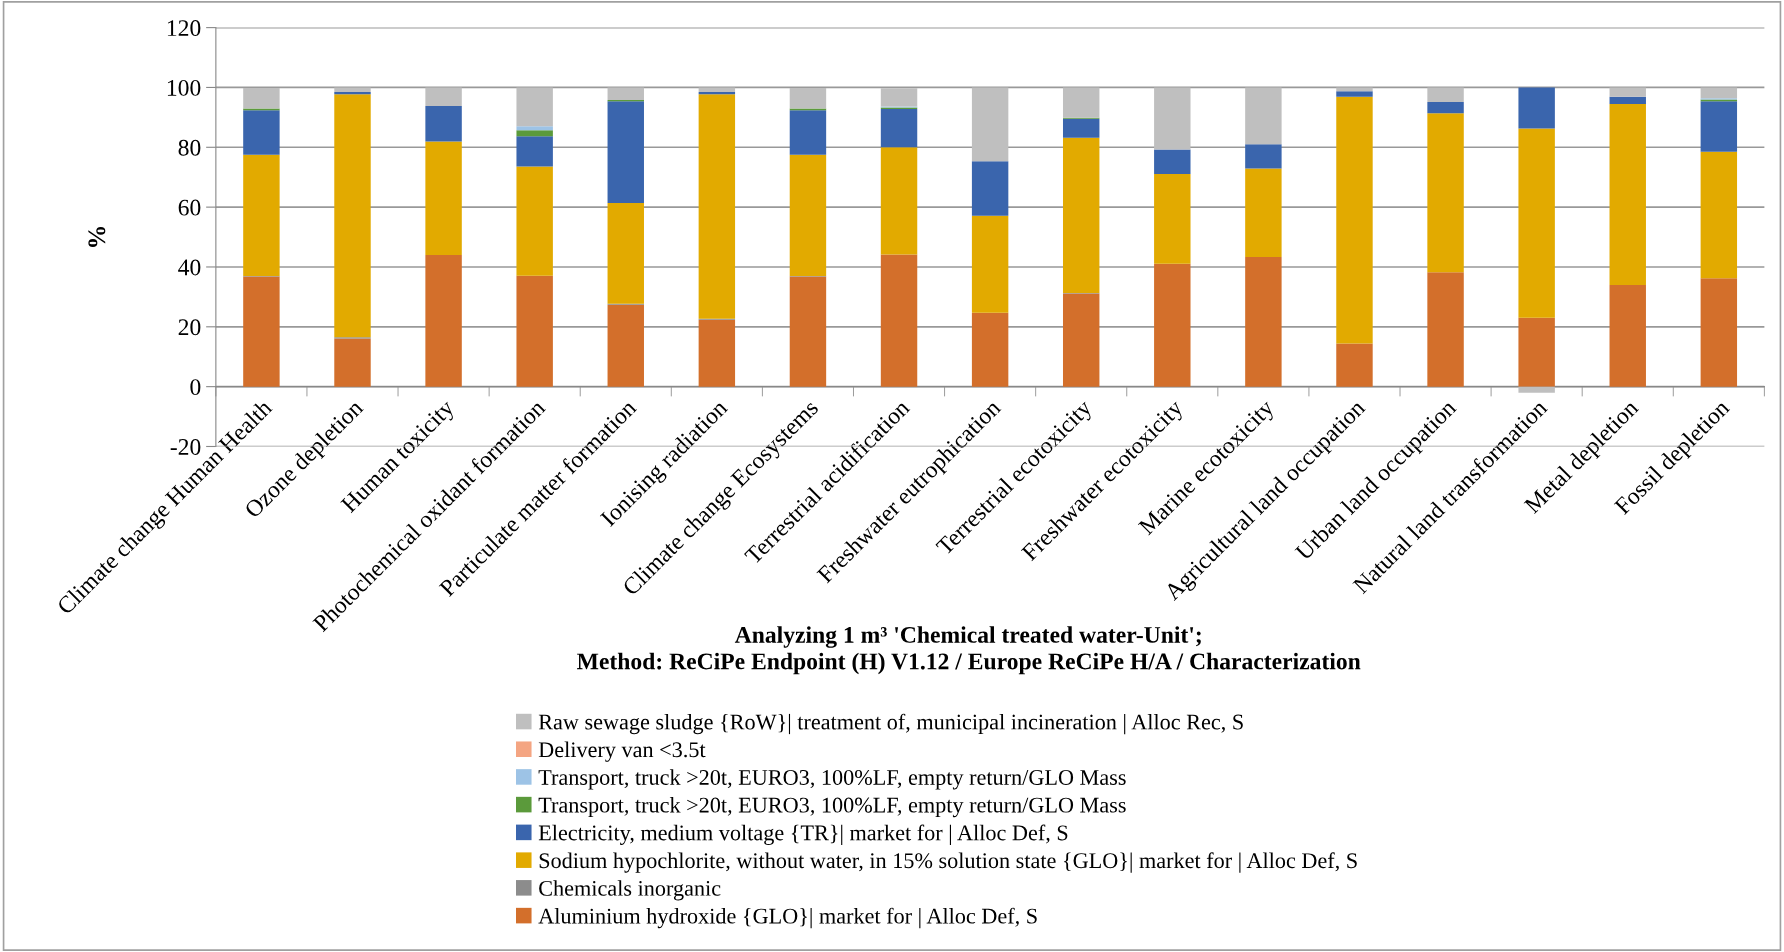  Describe the element at coordinates (189, 147) in the screenshot. I see `y-tick-label: 80` at that location.